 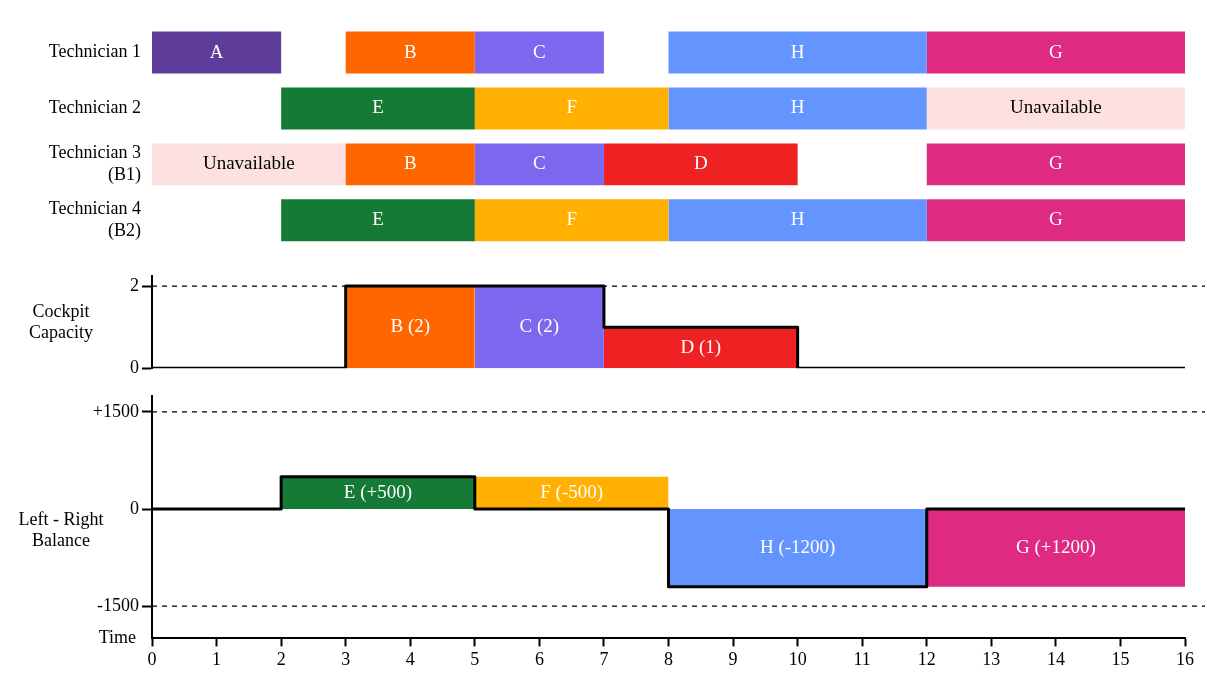 What do you see at coordinates (410, 326) in the screenshot?
I see `series-label: B (2)` at bounding box center [410, 326].